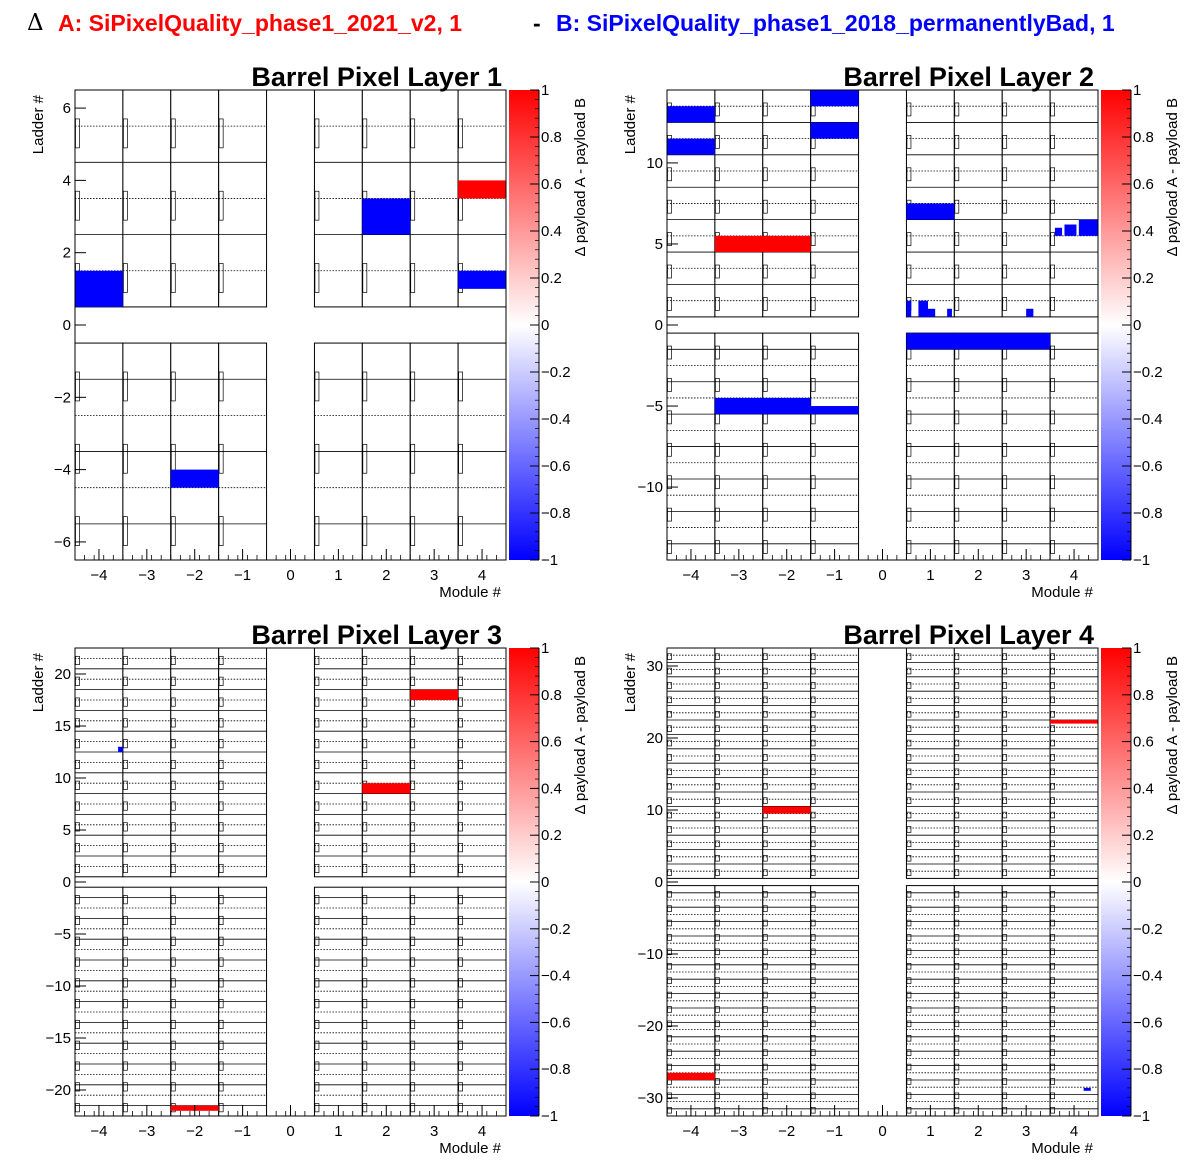 The width and height of the screenshot is (1196, 1172). I want to click on positive-cell, so click(434, 694).